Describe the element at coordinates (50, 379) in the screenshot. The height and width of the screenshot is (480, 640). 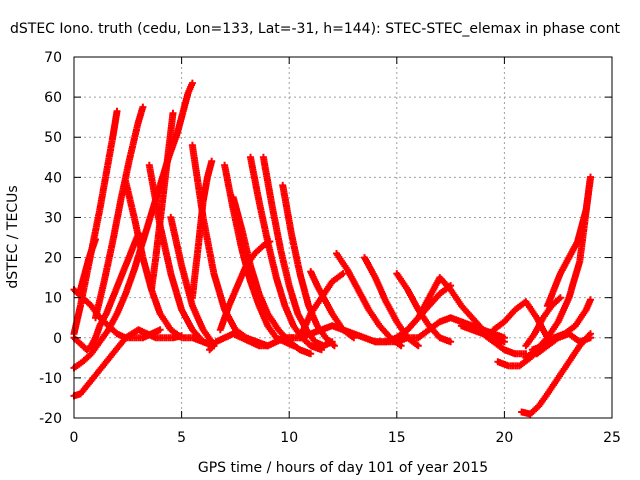
I see `y-tick-label: -10` at that location.